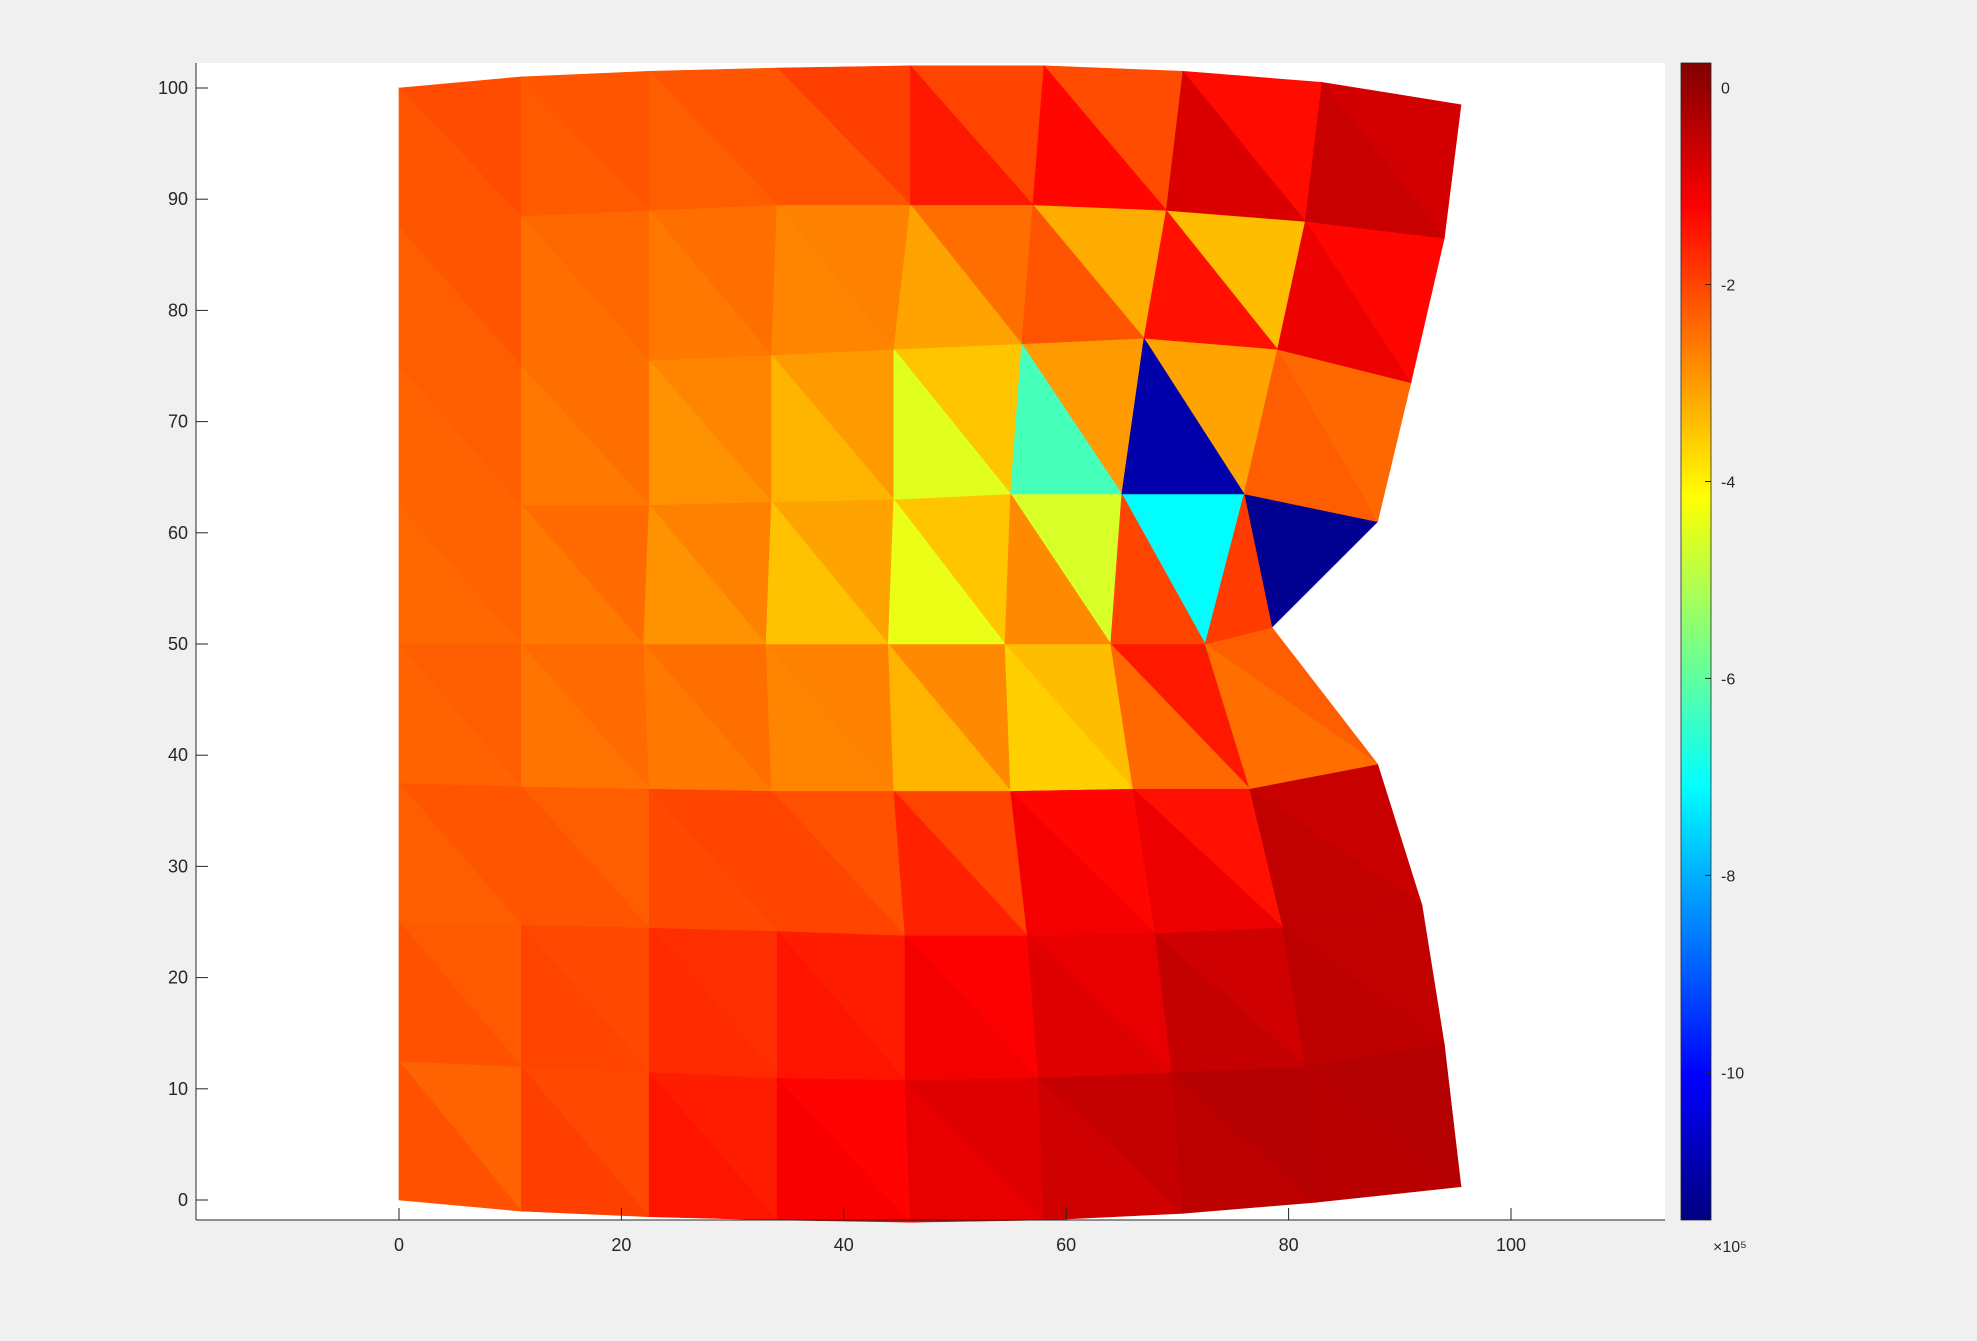  Describe the element at coordinates (1289, 1245) in the screenshot. I see `x-tick-label: 80` at that location.